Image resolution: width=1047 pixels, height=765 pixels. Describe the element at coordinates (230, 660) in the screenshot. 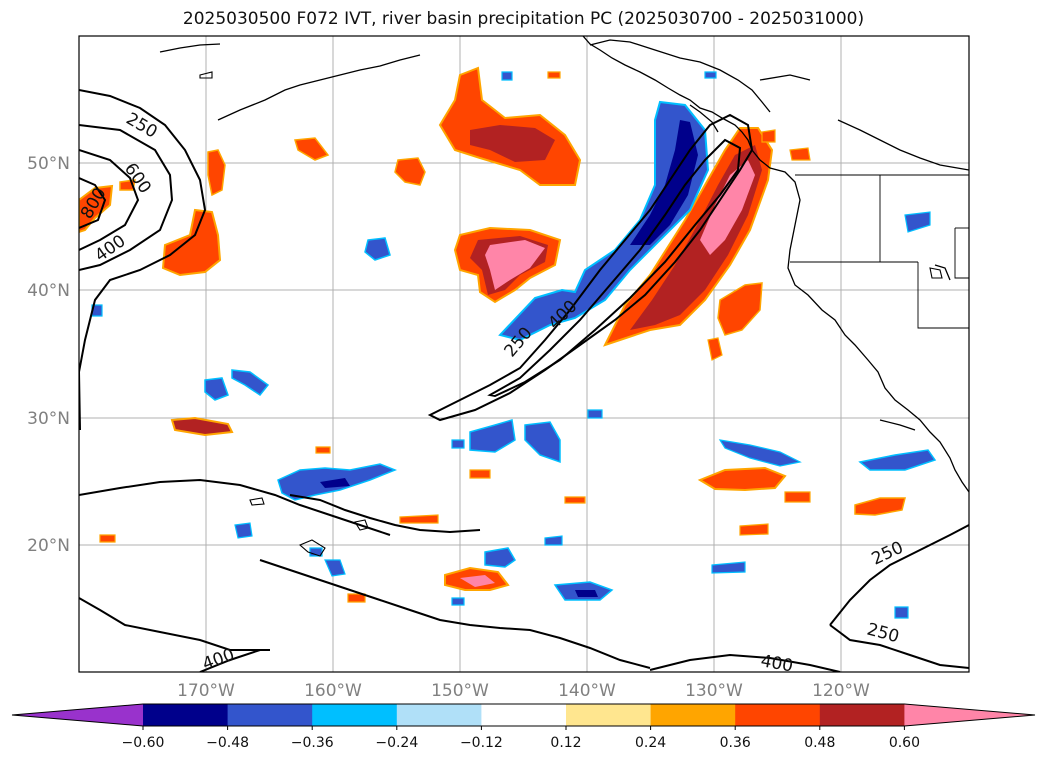

I see `ivt-contour-400-sw-bottom` at that location.